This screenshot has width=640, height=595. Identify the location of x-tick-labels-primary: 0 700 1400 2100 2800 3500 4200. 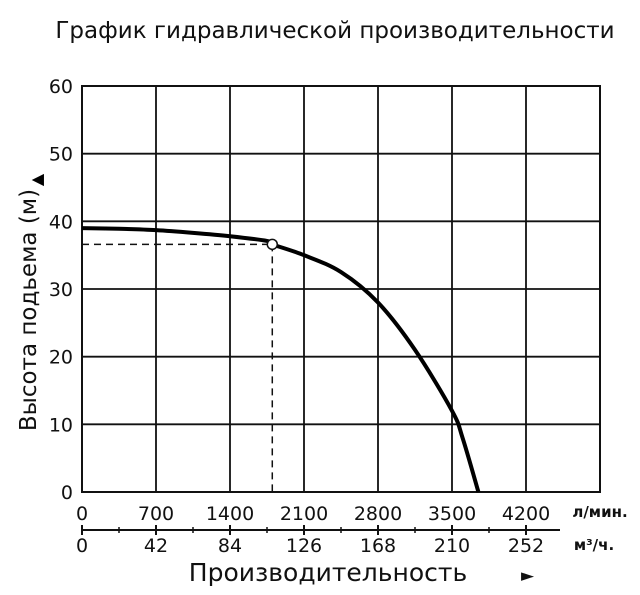
(313, 514).